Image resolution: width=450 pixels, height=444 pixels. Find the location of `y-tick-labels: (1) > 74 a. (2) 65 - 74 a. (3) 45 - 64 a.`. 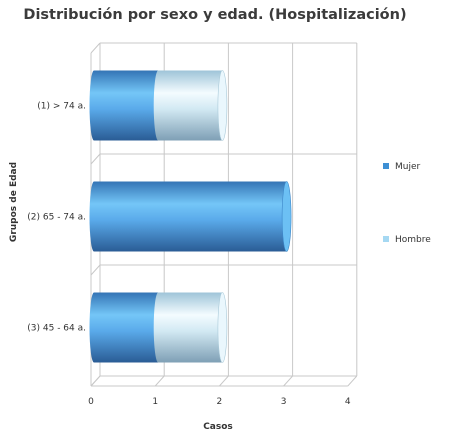

y-tick-labels: (1) > 74 a. (2) 65 - 74 a. (3) 45 - 64 a. is located at coordinates (56, 218).